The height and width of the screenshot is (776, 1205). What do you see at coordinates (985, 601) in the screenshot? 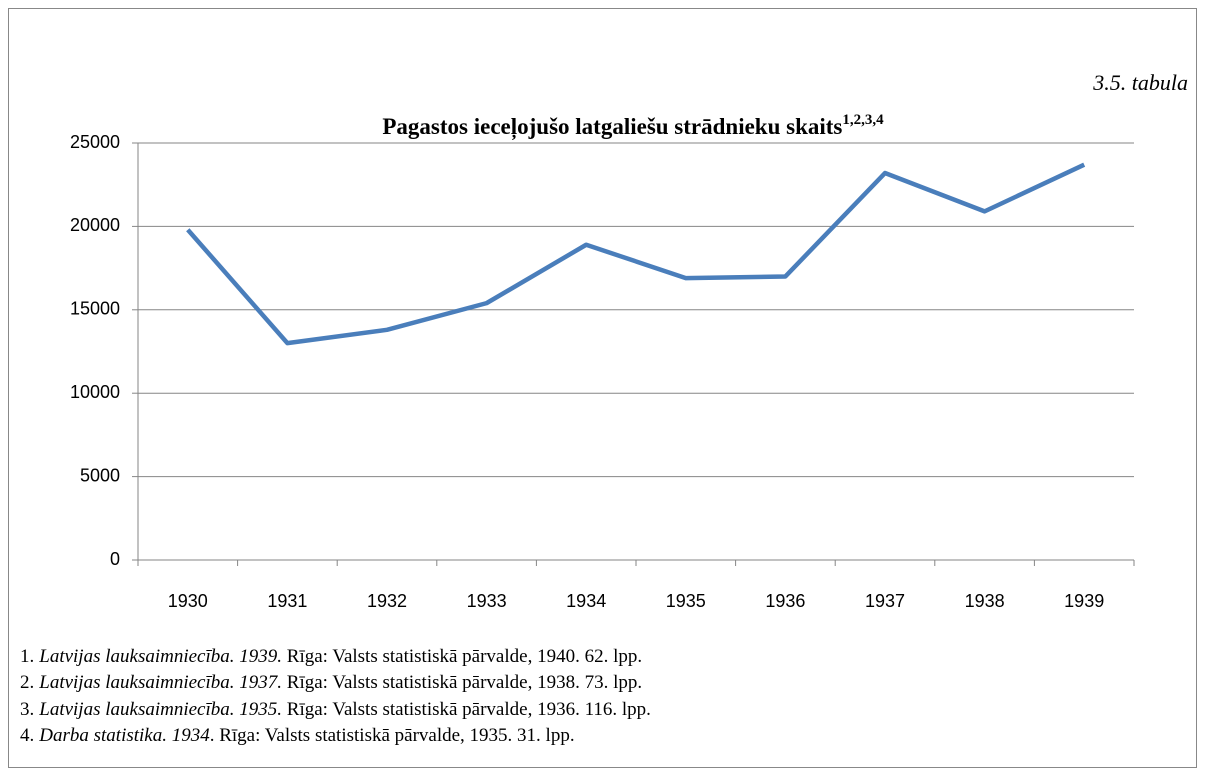
I see `x-tick-label: 1938` at bounding box center [985, 601].